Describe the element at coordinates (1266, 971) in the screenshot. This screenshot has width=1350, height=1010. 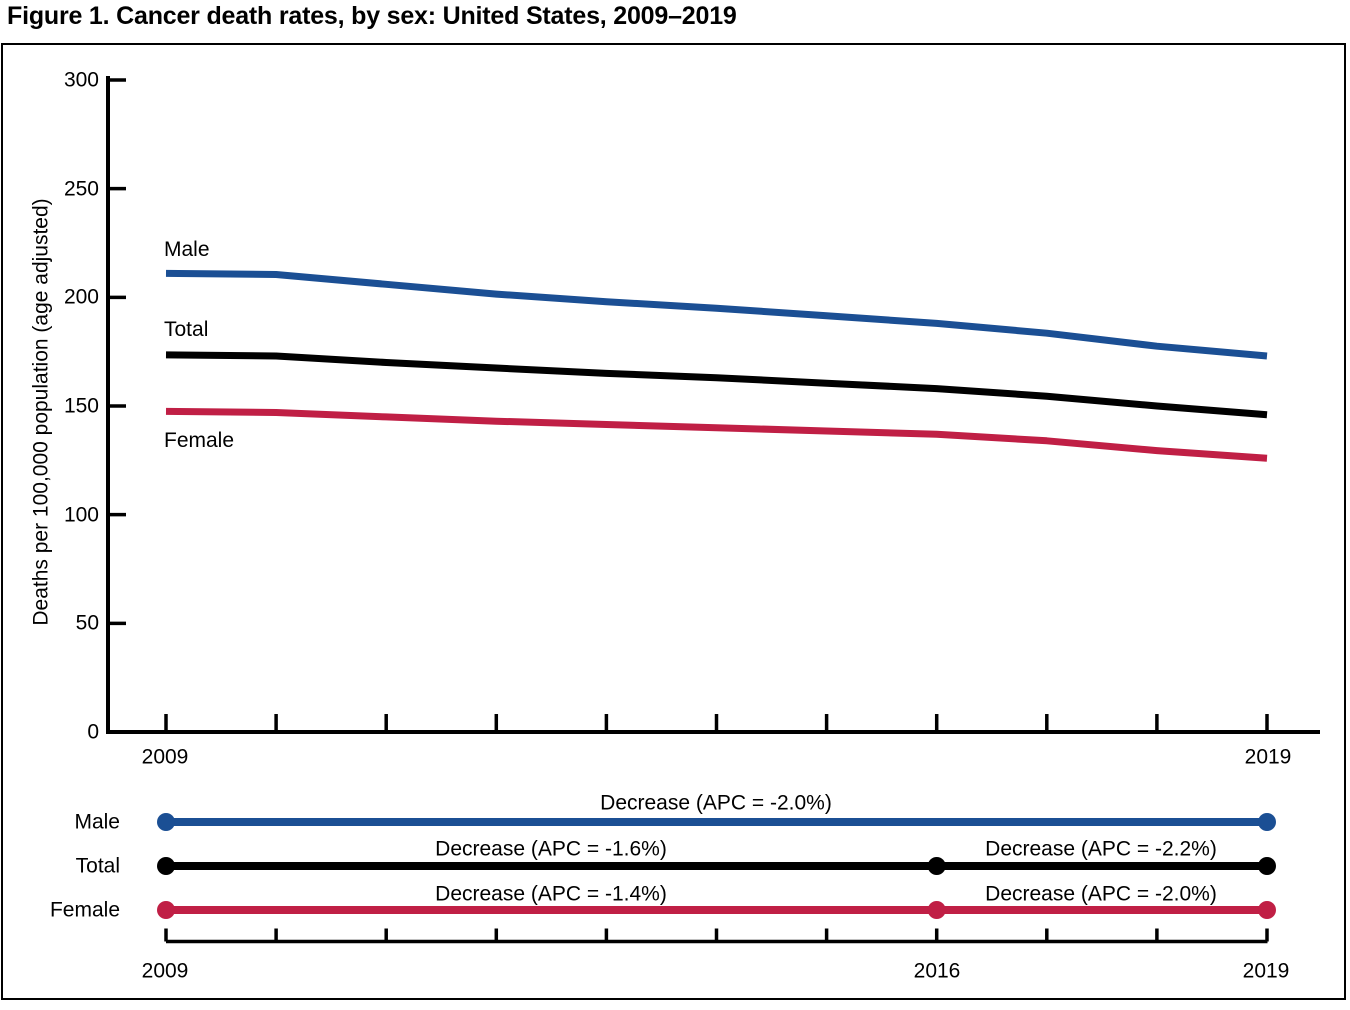
I see `apc-x-label-2019: 2019` at that location.